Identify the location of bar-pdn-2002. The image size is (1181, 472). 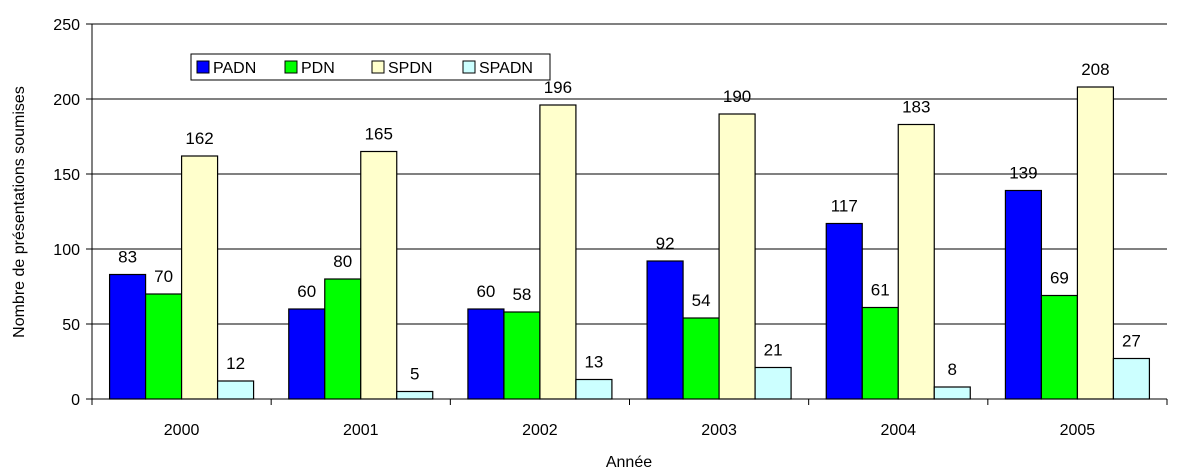
(522, 355).